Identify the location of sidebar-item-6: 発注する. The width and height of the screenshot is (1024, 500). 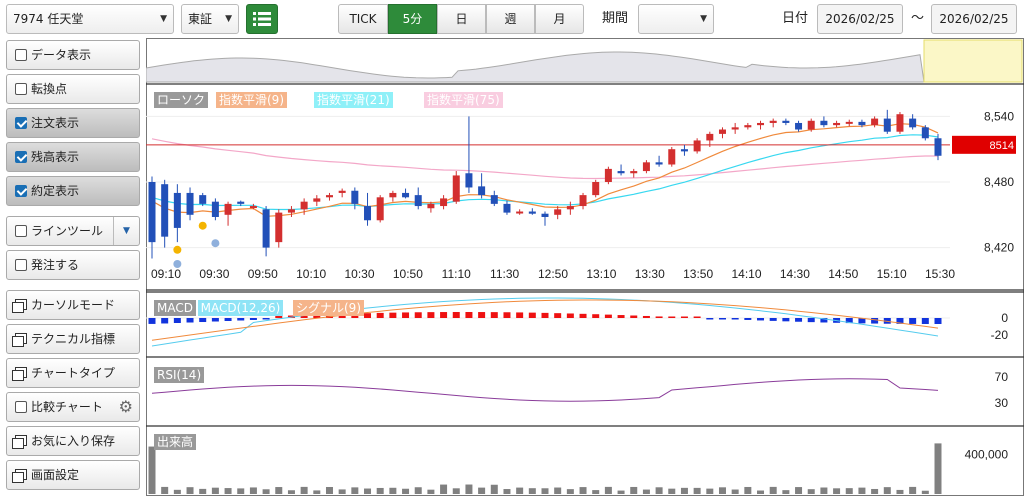
(73, 265).